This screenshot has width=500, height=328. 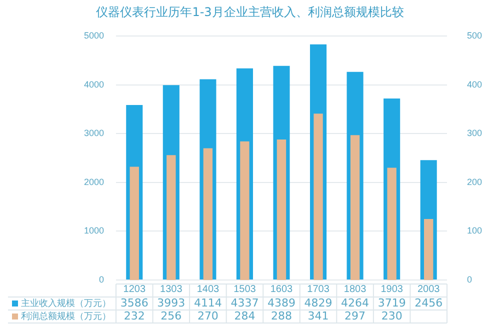 What do you see at coordinates (245, 289) in the screenshot?
I see `x-tick-label: 1503` at bounding box center [245, 289].